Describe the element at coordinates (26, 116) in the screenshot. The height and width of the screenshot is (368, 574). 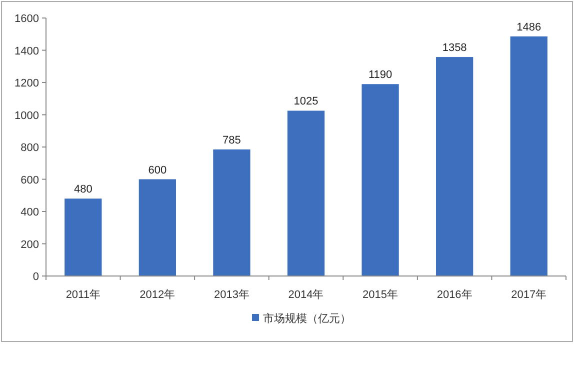
I see `y-tick-label: 1000` at that location.